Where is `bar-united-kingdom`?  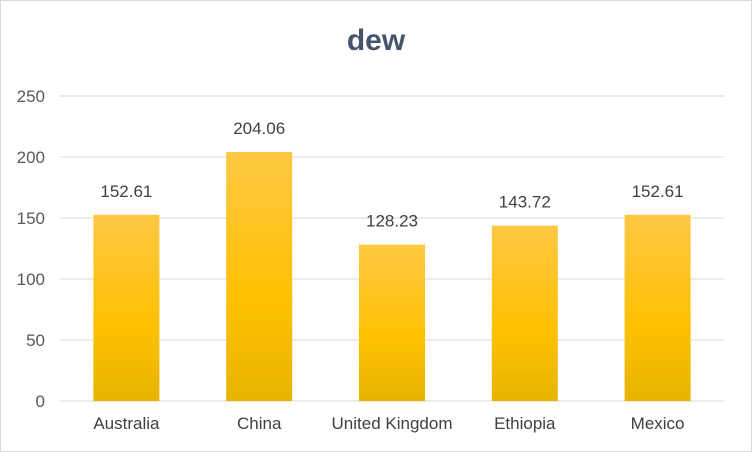 bar-united-kingdom is located at coordinates (392, 322).